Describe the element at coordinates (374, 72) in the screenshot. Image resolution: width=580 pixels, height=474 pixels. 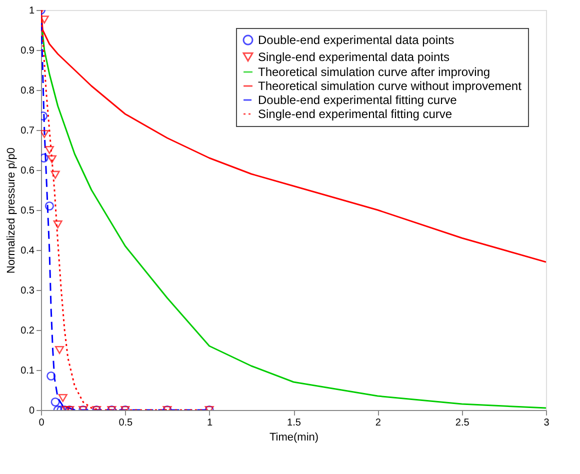
I see `legend-label: Theoretical simulation curve after improving` at that location.